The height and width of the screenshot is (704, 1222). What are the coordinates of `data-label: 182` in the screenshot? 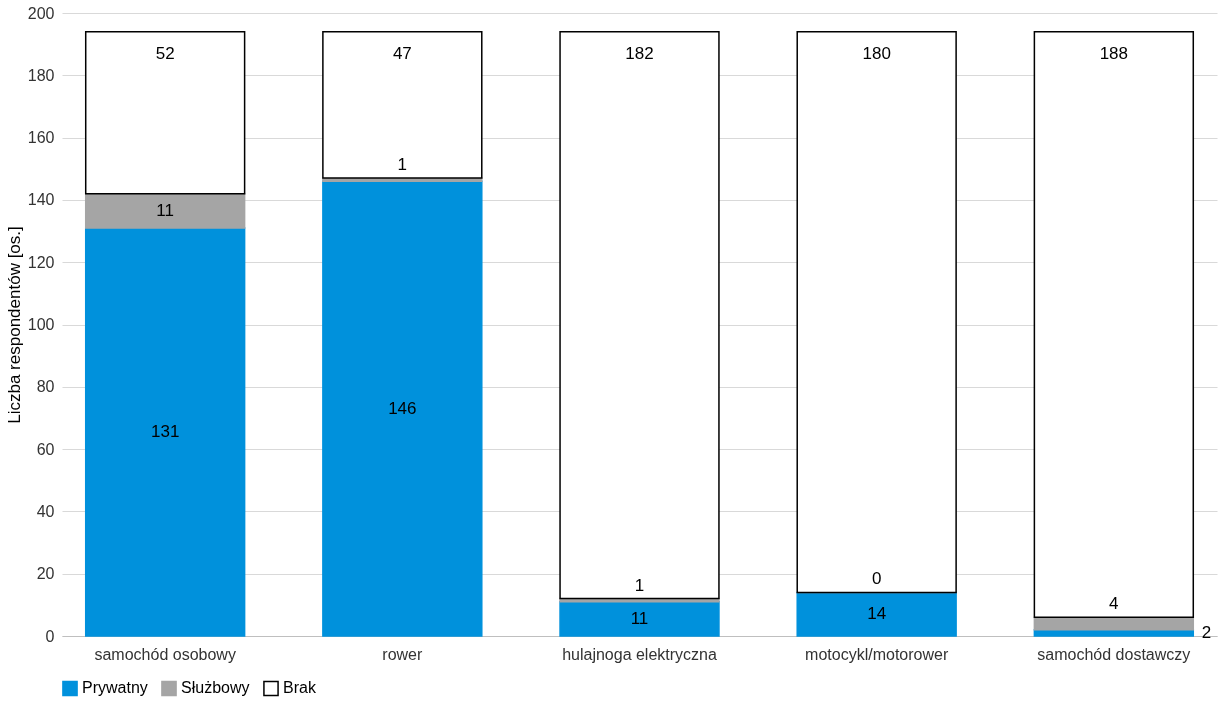 It's located at (639, 53).